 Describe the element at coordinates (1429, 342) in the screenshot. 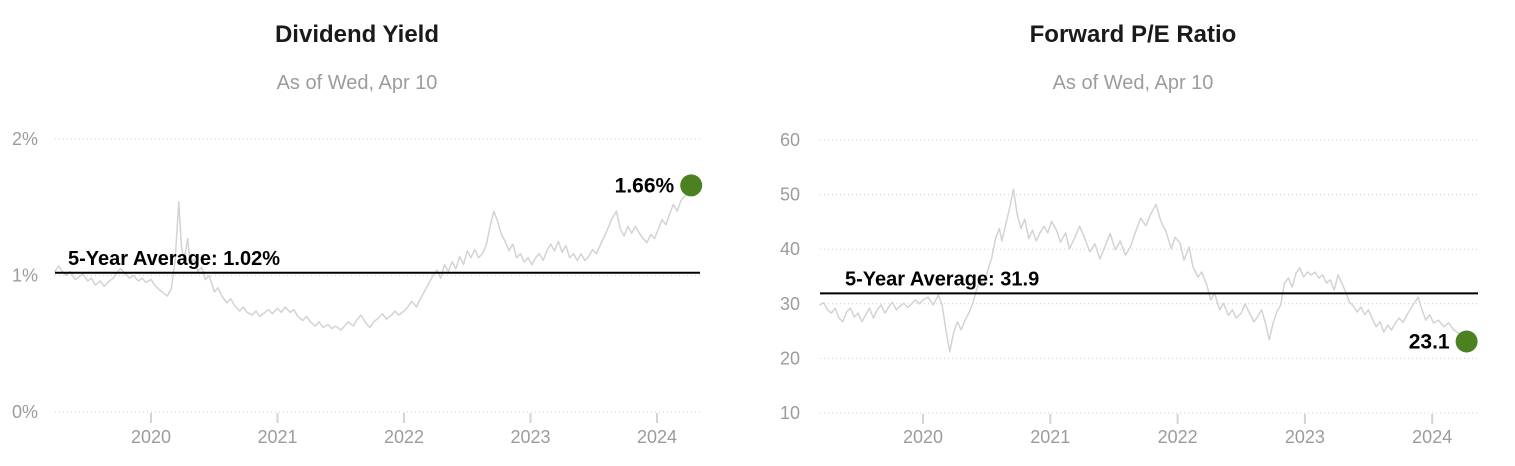

I see `latest-value-label: 23.1` at that location.